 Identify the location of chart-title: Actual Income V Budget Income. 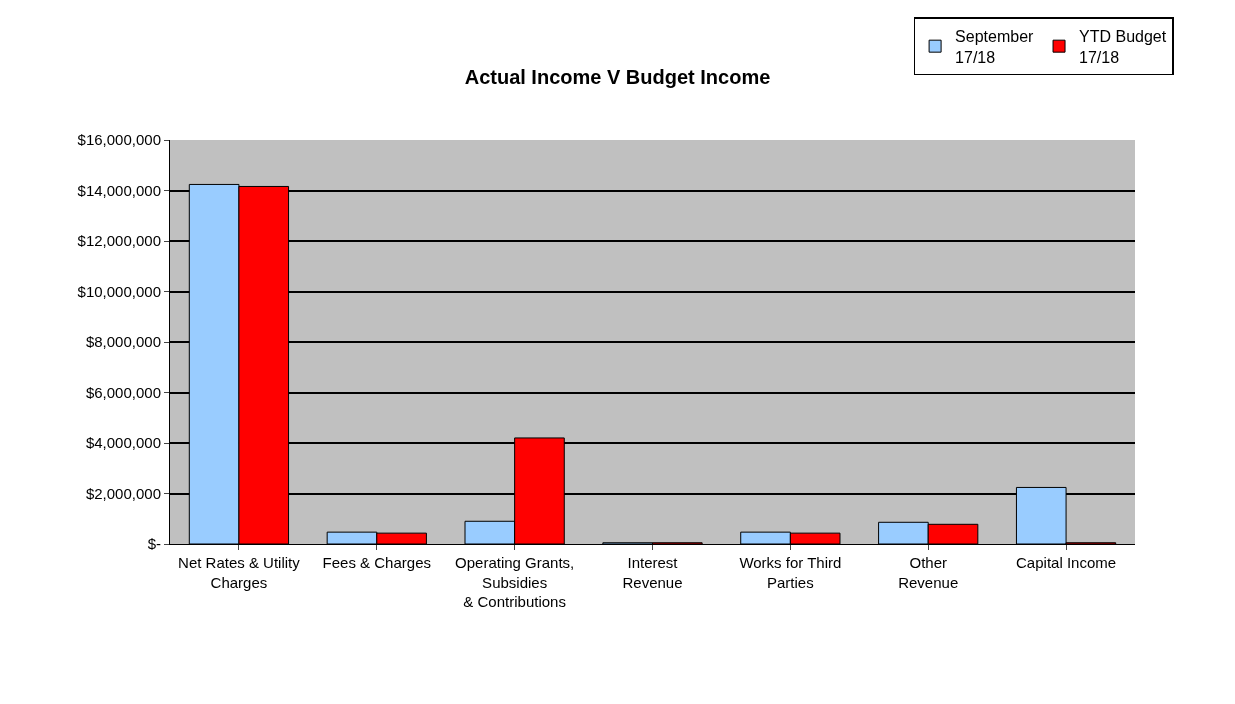
(617, 77).